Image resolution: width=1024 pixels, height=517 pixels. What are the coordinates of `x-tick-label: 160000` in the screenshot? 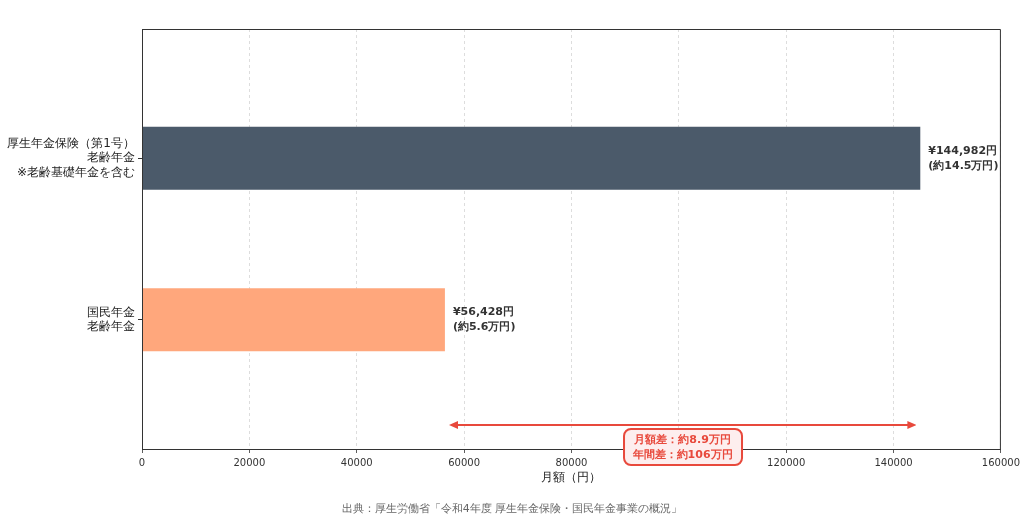 It's located at (1001, 462).